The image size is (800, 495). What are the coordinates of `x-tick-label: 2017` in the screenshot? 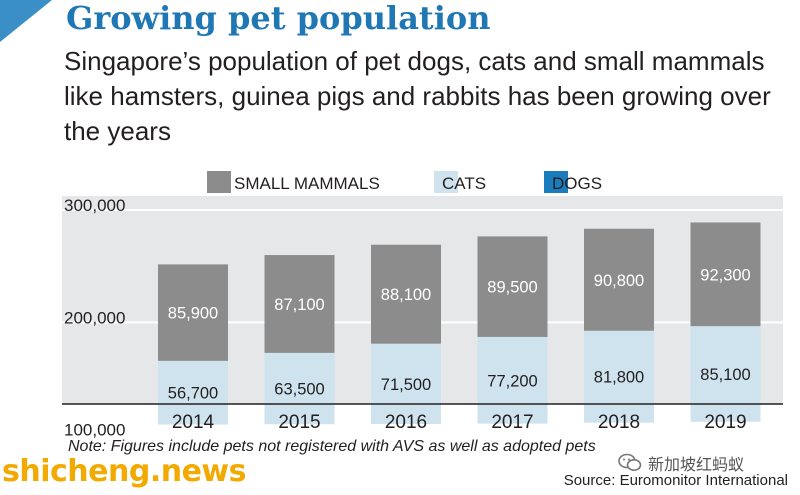 It's located at (512, 422).